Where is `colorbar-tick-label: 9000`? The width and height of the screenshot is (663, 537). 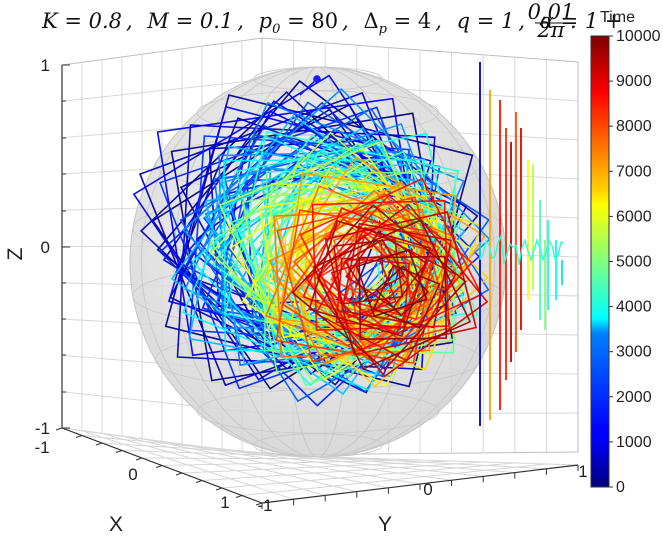
colorbar-tick-label: 9000 is located at coordinates (634, 81).